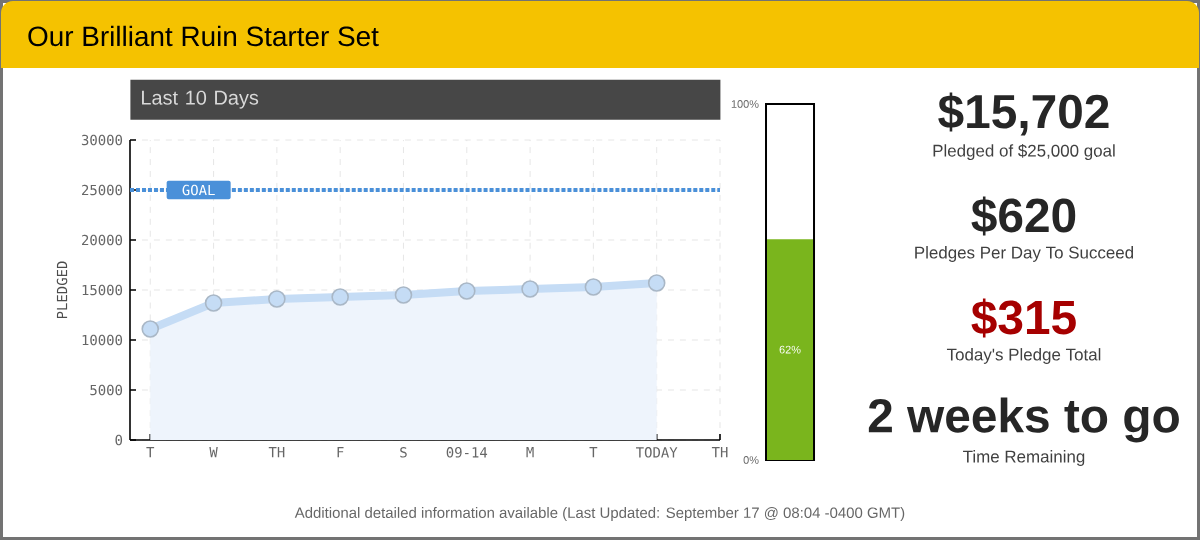  What do you see at coordinates (1023, 114) in the screenshot?
I see `text: $15,702` at bounding box center [1023, 114].